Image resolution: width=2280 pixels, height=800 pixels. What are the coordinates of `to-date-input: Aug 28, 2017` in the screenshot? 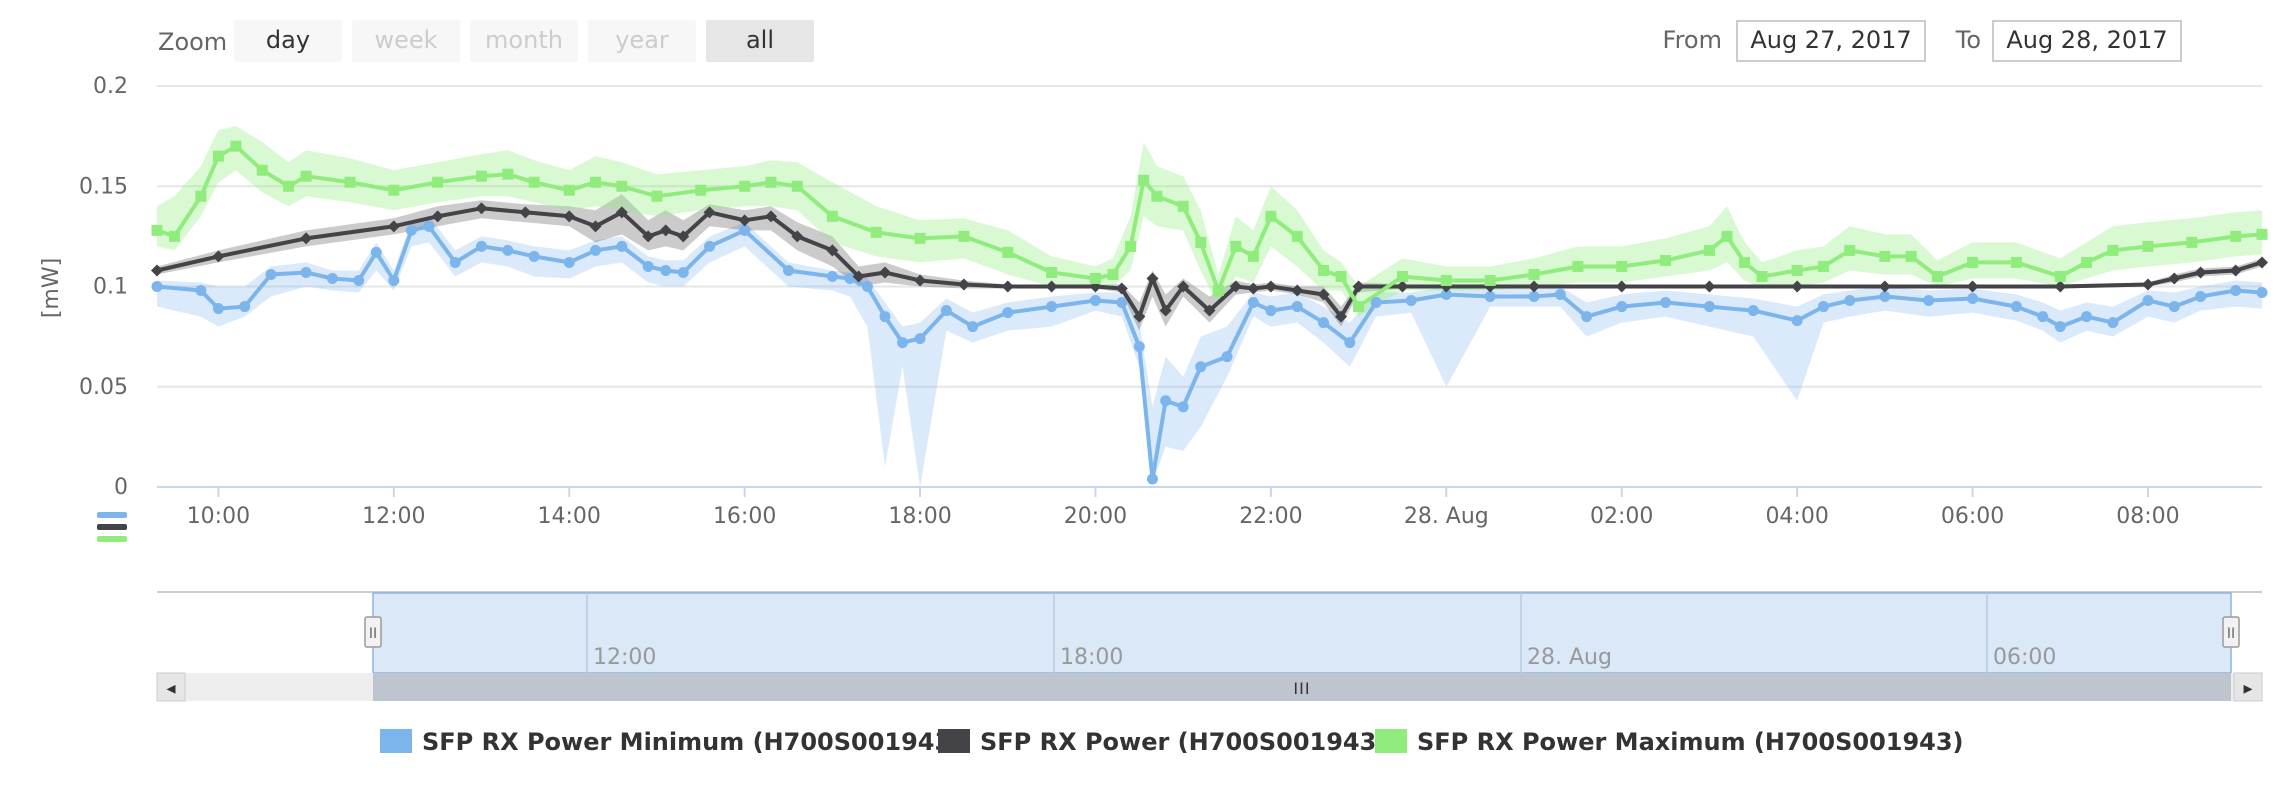 It's located at (2086, 40).